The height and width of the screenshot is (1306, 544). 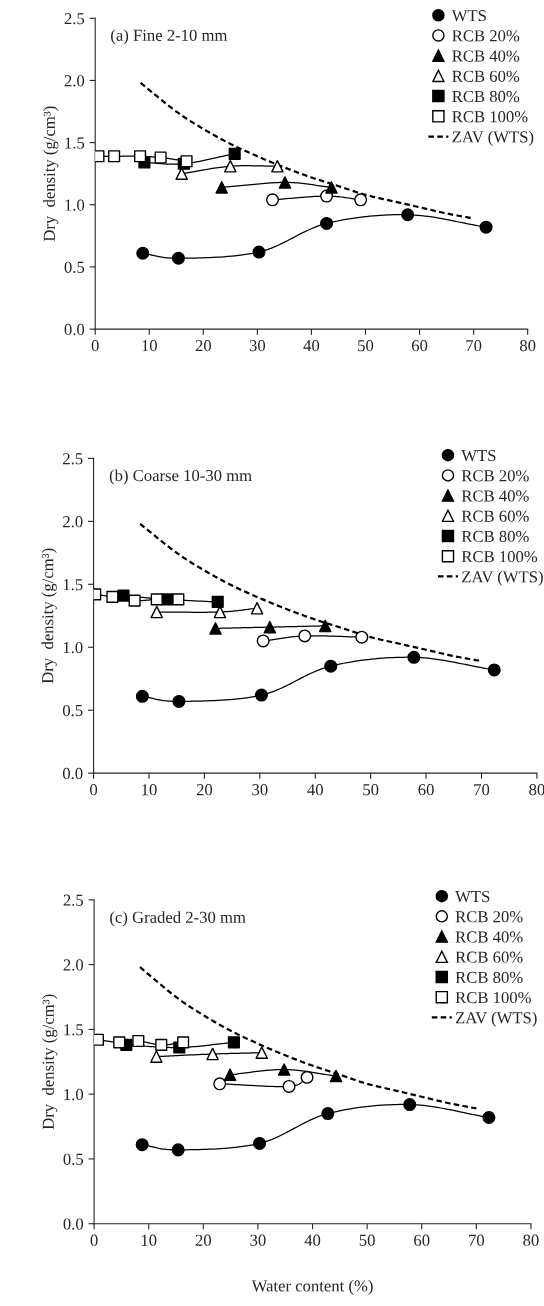 I want to click on text: (b) Coarse 10-30 mm, so click(x=180, y=477).